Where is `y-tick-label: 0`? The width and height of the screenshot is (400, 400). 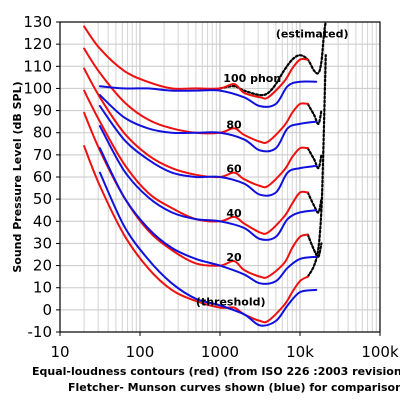 y-tick-label: 0 is located at coordinates (47, 310).